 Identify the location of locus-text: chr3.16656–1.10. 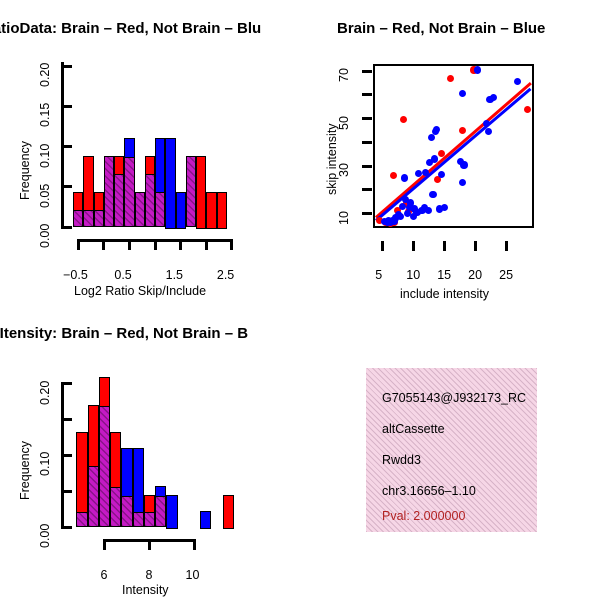
(429, 491).